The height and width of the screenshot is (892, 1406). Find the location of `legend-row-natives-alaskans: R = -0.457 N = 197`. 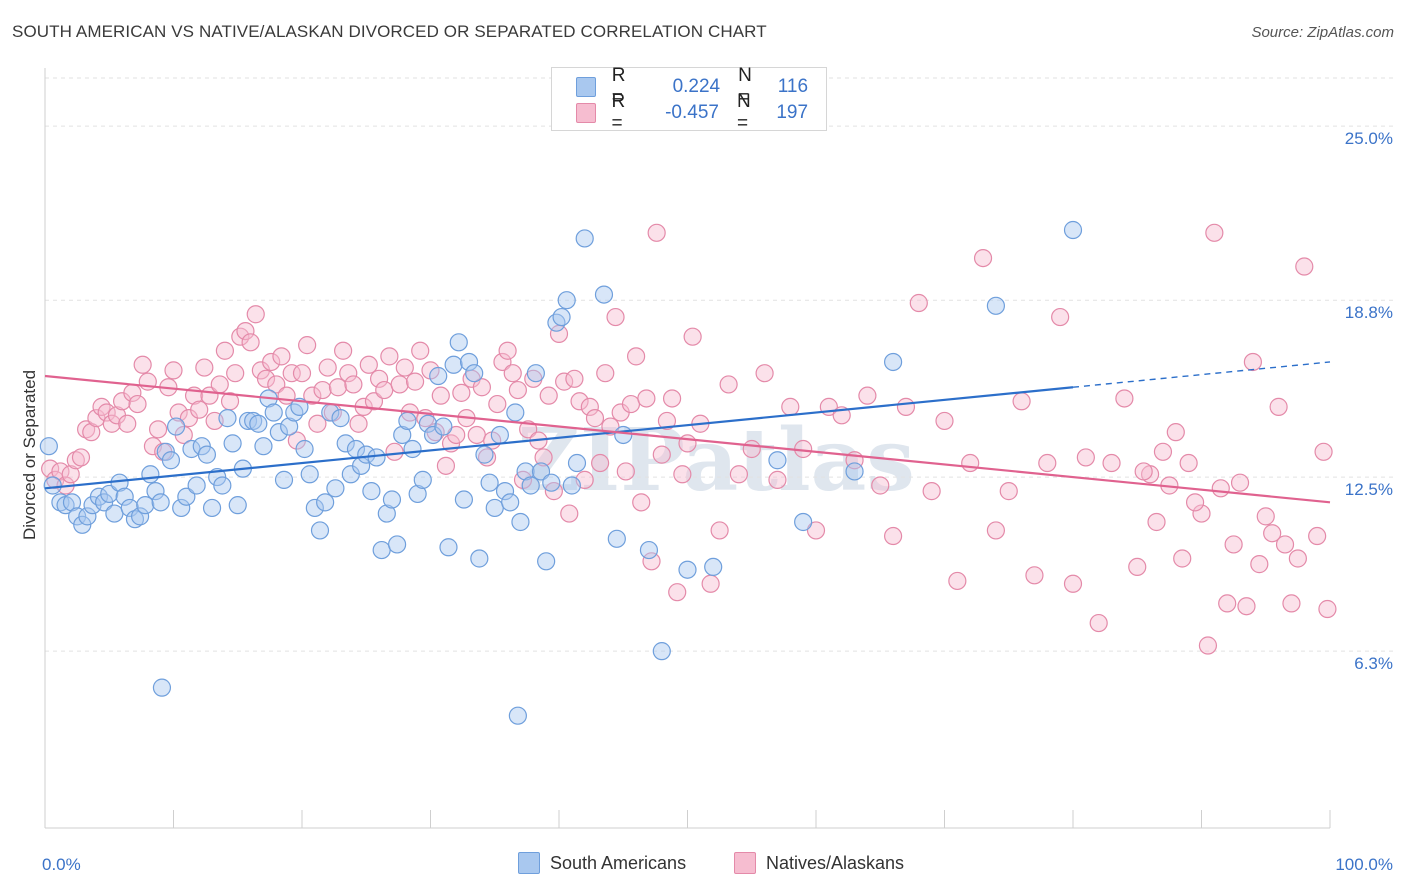

legend-row-natives-alaskans: R = -0.457 N = 197 is located at coordinates (701, 112).